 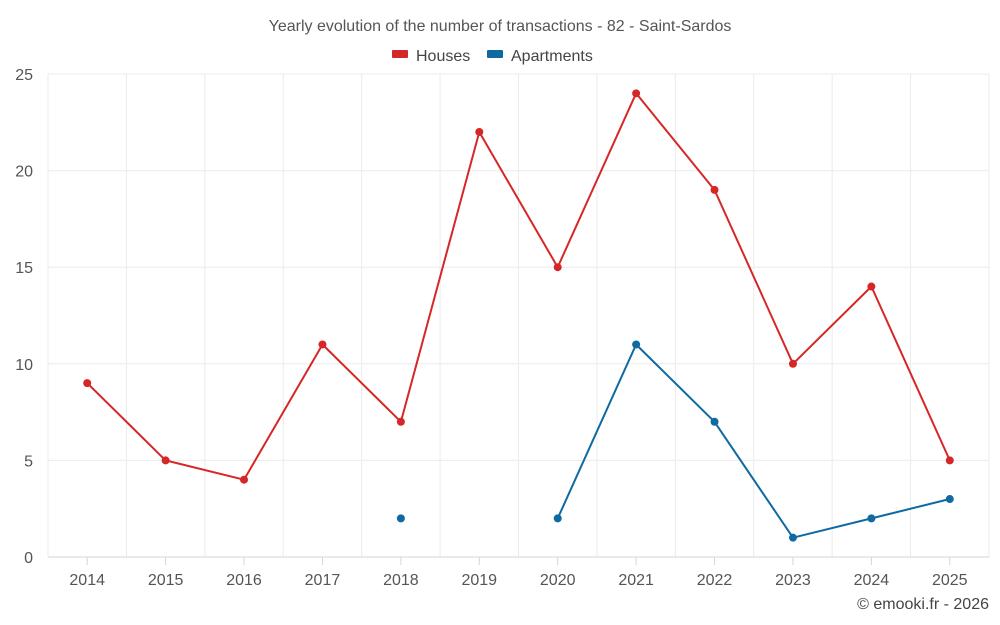 What do you see at coordinates (552, 56) in the screenshot?
I see `legend-label-apartments: Apartments` at bounding box center [552, 56].